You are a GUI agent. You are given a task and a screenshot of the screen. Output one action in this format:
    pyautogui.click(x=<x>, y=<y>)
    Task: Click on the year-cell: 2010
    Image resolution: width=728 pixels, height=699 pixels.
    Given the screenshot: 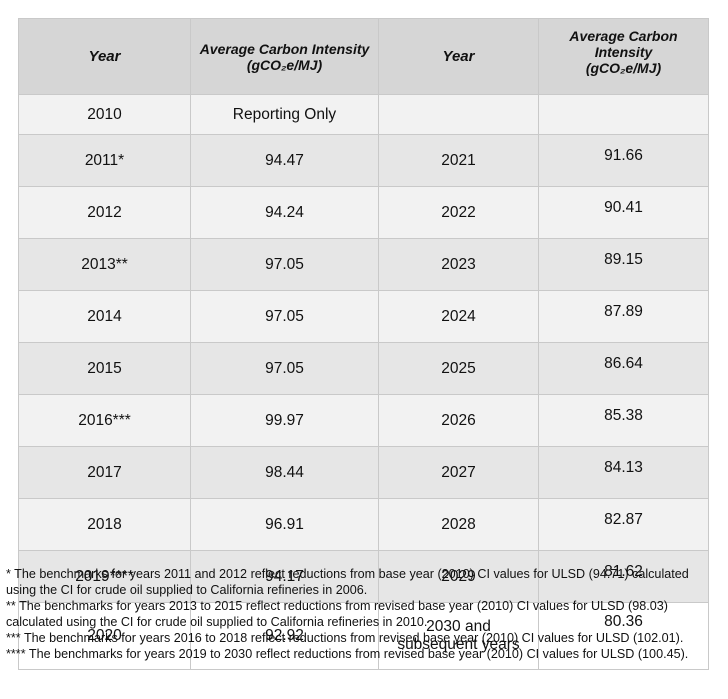 What is the action you would take?
    pyautogui.click(x=104, y=114)
    